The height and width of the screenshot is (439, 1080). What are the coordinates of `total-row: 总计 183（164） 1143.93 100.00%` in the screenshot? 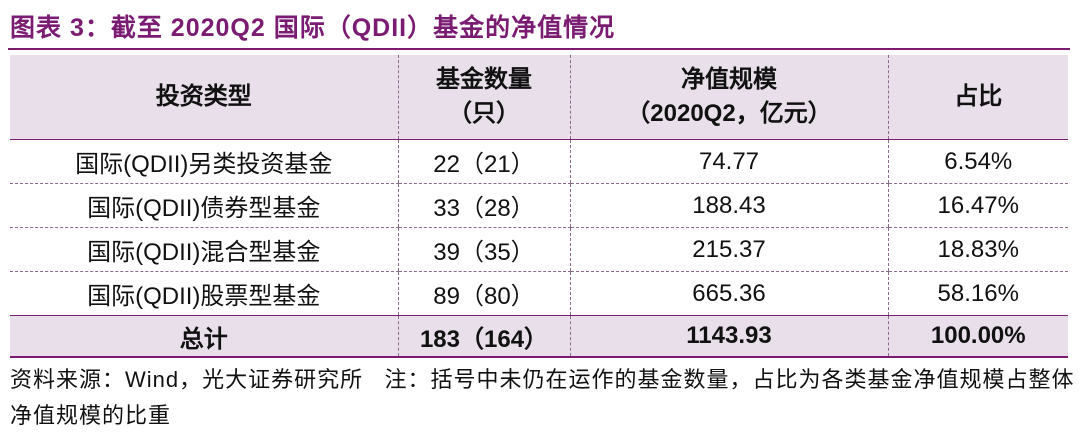 It's located at (539, 336).